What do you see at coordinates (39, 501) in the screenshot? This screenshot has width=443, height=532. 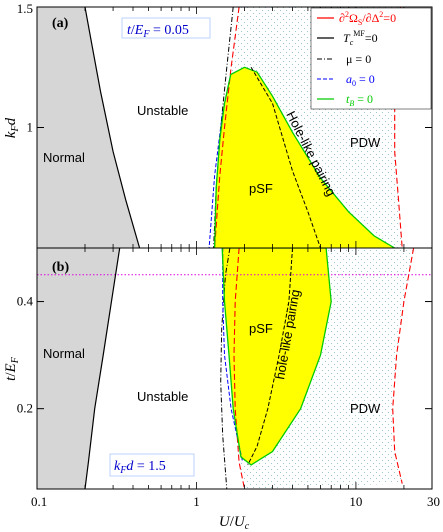 I see `x-tick-label: 0.1` at bounding box center [39, 501].